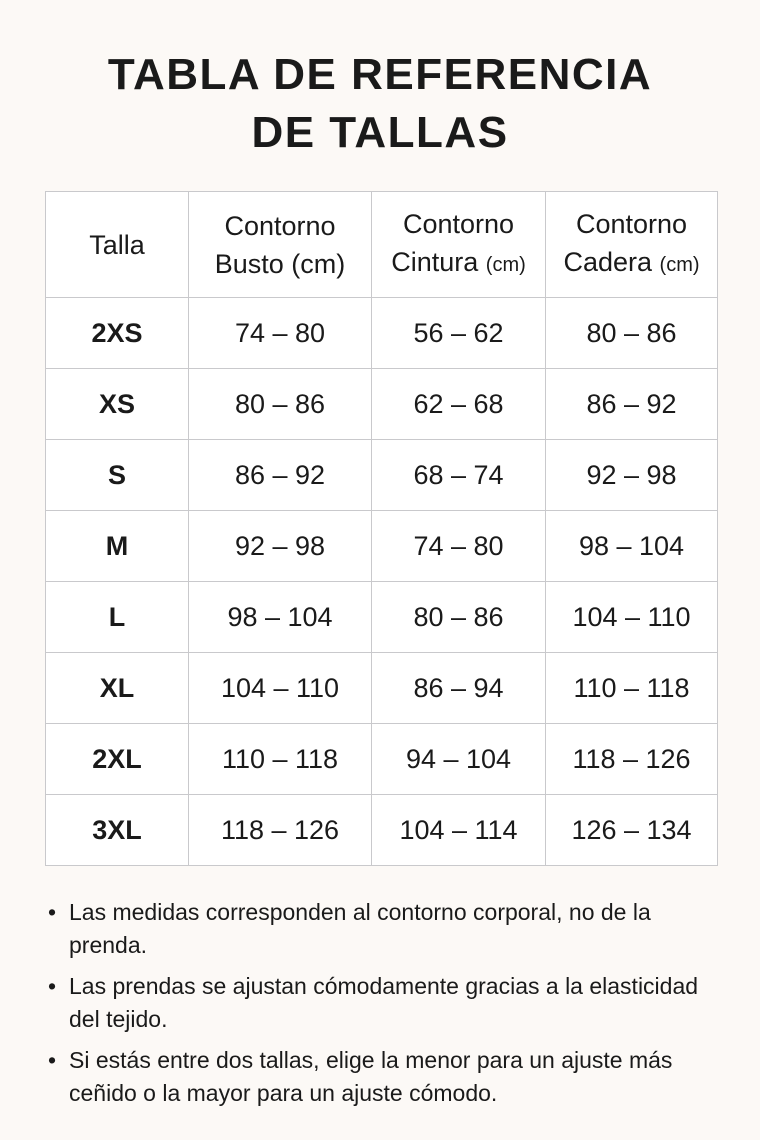 The width and height of the screenshot is (760, 1140). What do you see at coordinates (458, 759) in the screenshot?
I see `waist-cell: 94 – 104` at bounding box center [458, 759].